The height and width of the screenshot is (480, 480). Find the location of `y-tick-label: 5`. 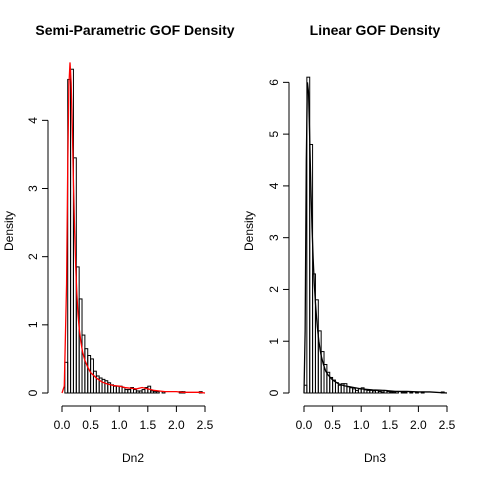

y-tick-label: 5 is located at coordinates (274, 133).